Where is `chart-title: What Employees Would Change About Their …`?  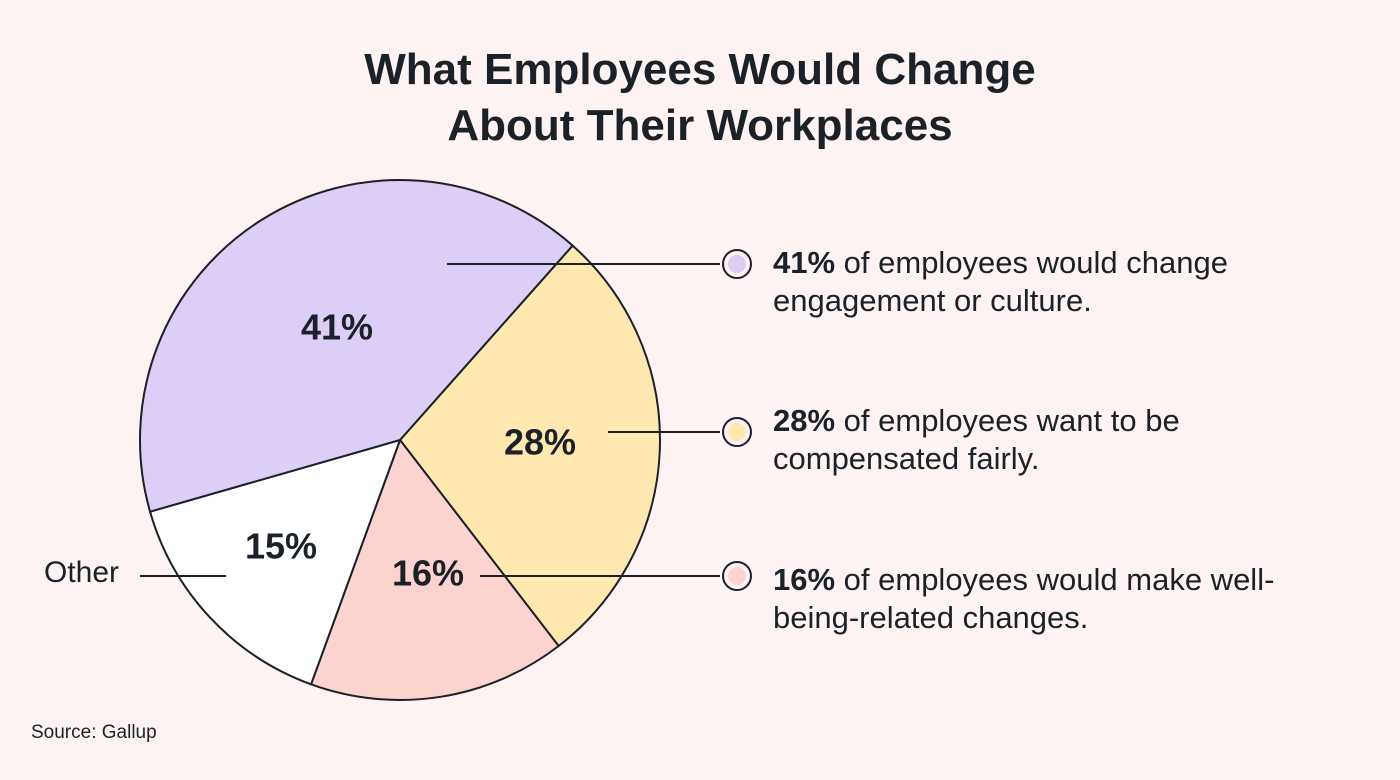 chart-title: What Employees Would Change About Their … is located at coordinates (700, 98).